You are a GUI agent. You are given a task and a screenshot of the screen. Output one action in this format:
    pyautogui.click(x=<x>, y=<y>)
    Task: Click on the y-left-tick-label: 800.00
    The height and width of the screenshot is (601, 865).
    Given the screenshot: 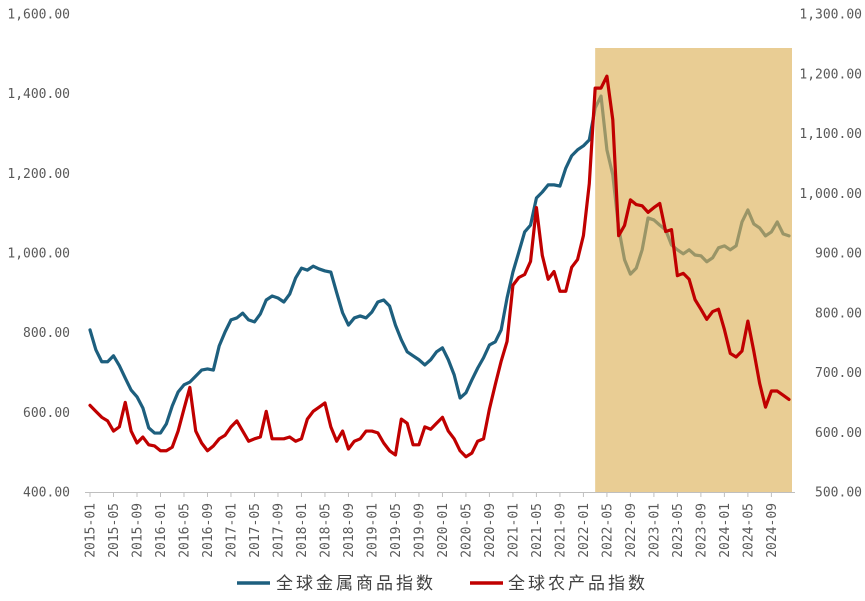 What is the action you would take?
    pyautogui.click(x=46, y=333)
    